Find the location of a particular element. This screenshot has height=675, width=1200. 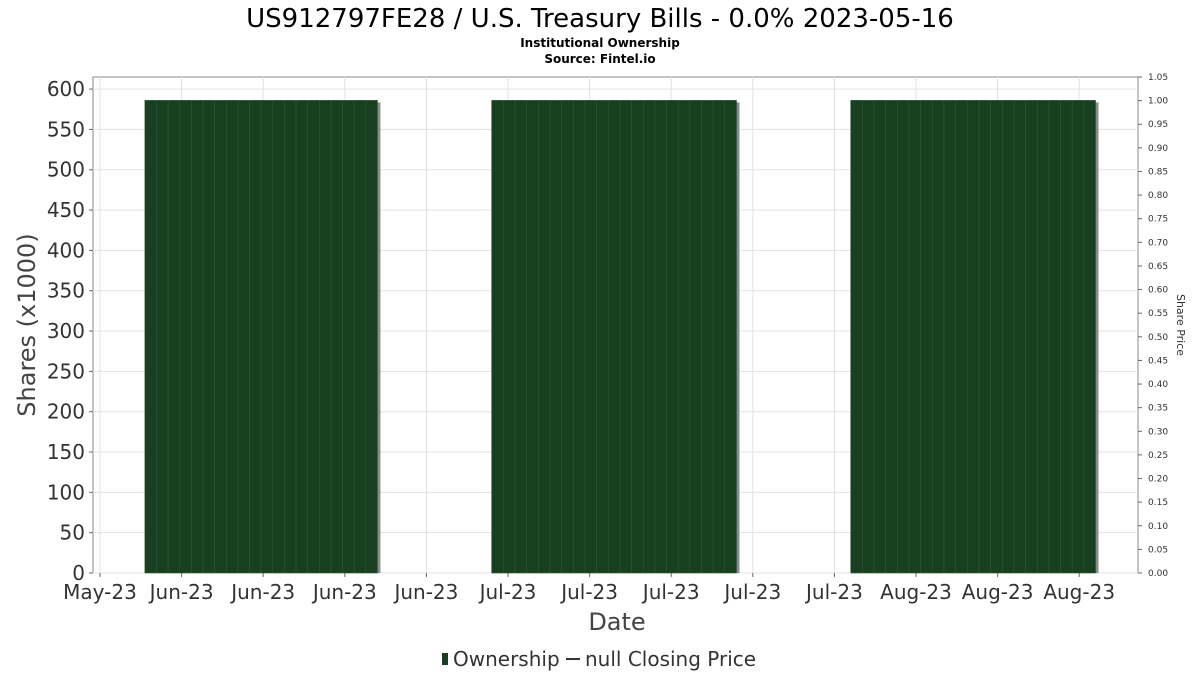

y-tick-label: 200 is located at coordinates (66, 412).